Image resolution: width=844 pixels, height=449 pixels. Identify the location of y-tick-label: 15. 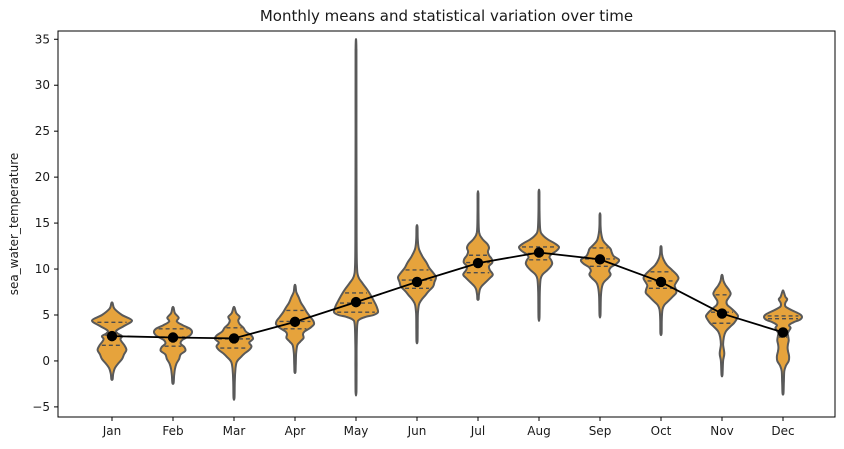
(42, 223).